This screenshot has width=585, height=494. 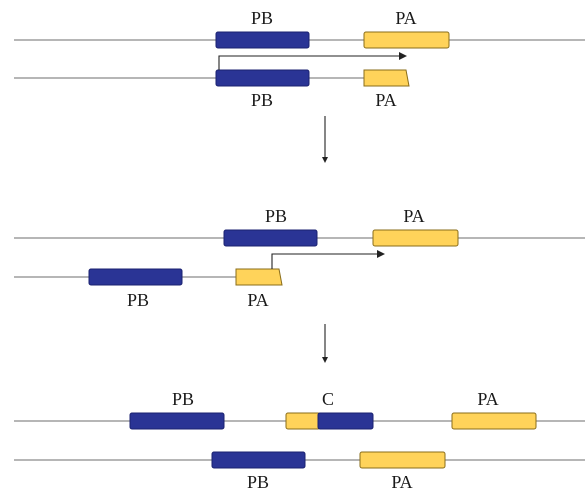 I want to click on chimera-pb-part, so click(x=345, y=421).